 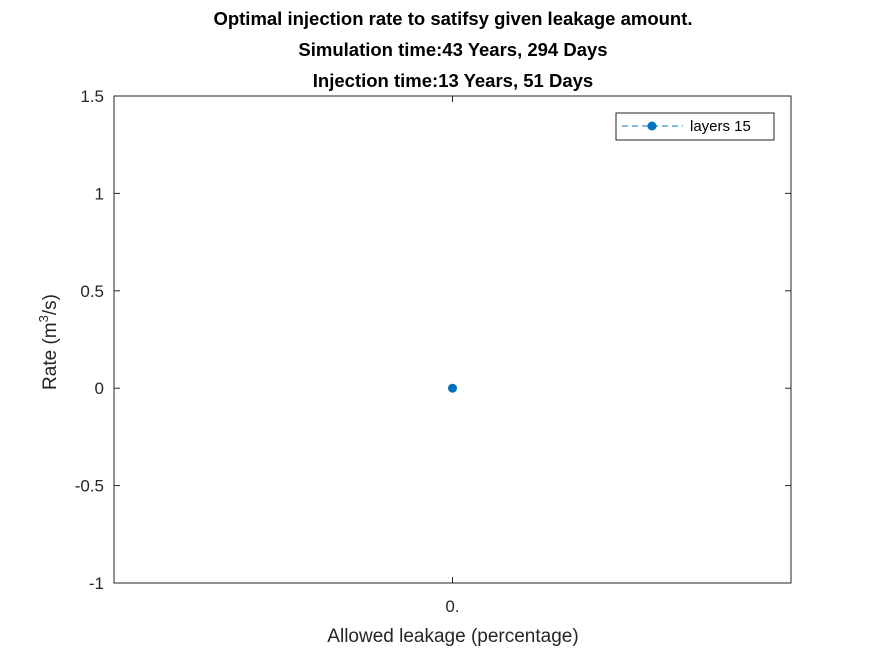 I want to click on title-line-2: Simulation time:43 Years, 294 Days, so click(x=452, y=49).